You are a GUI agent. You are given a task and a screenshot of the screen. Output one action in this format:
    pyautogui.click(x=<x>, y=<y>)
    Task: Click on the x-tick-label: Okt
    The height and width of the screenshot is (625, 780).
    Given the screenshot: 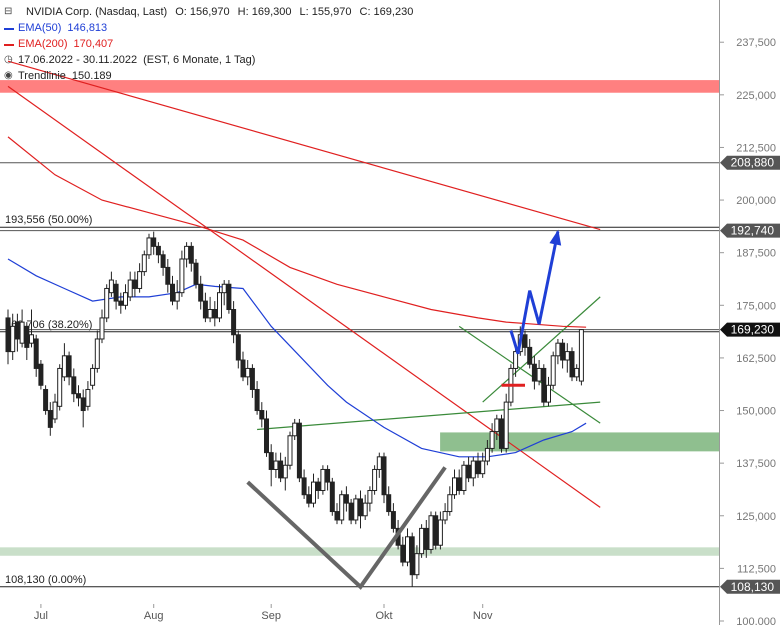 What is the action you would take?
    pyautogui.click(x=383, y=616)
    